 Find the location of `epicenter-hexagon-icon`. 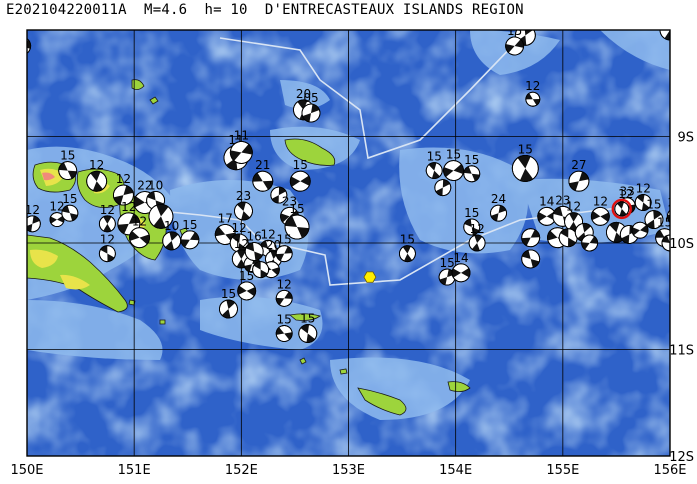

epicenter-hexagon-icon is located at coordinates (370, 277).